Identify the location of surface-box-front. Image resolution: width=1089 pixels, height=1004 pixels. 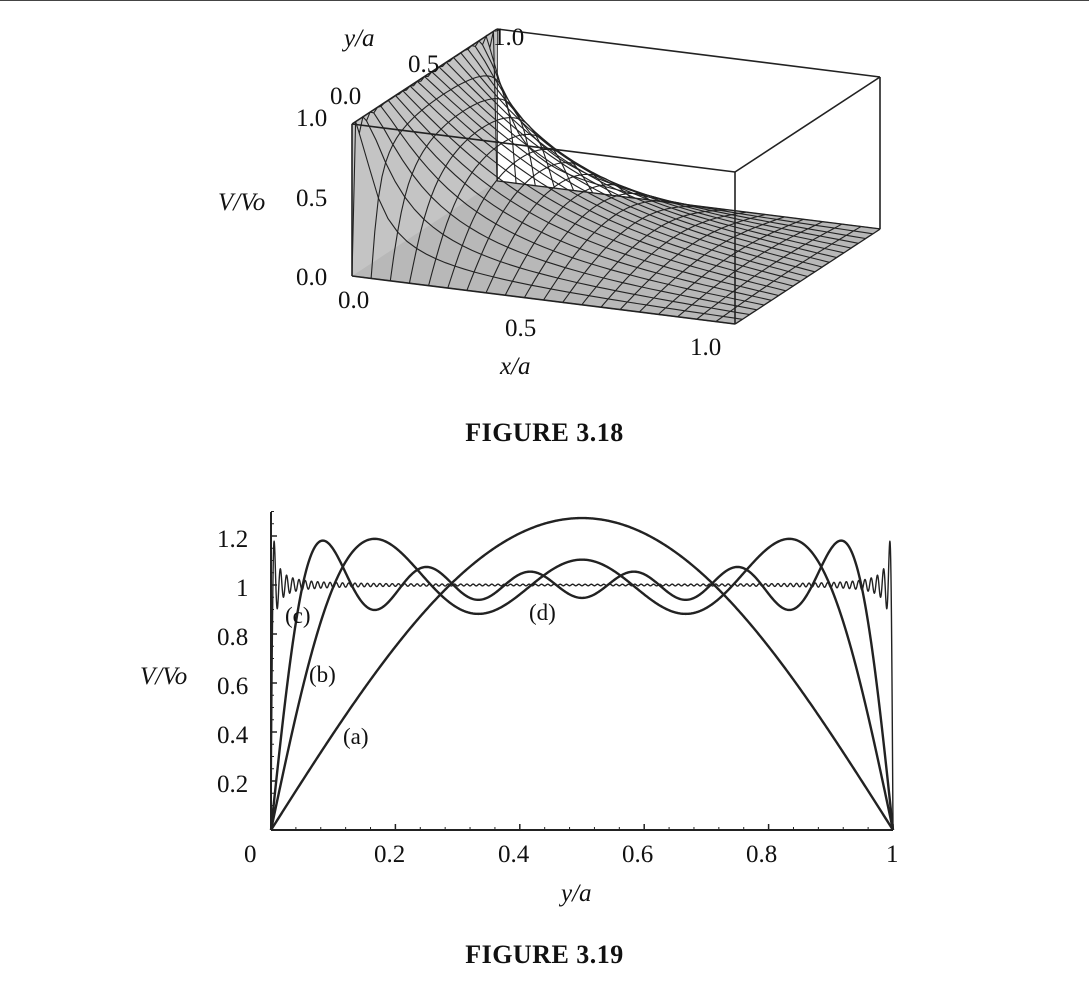
(616, 176).